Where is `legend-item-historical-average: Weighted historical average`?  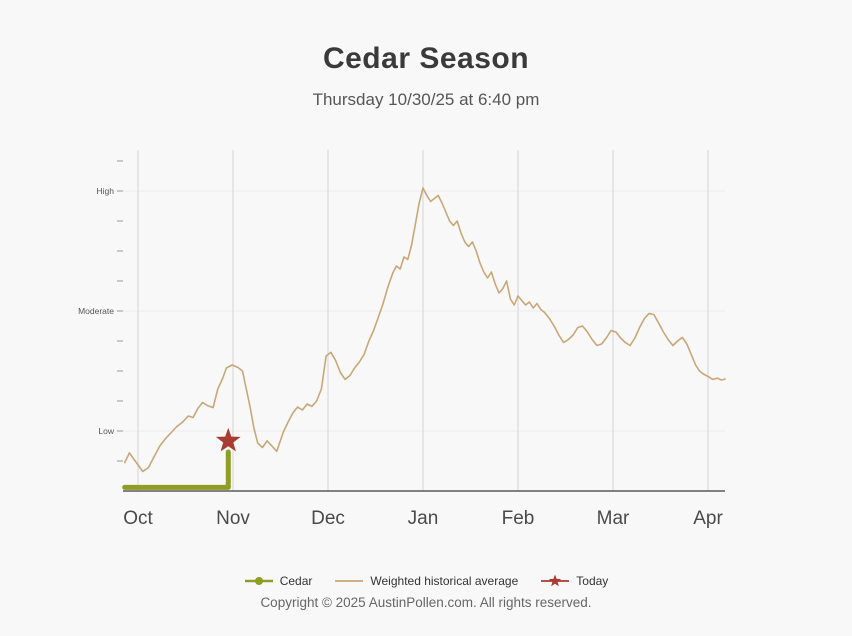
legend-item-historical-average: Weighted historical average is located at coordinates (426, 581).